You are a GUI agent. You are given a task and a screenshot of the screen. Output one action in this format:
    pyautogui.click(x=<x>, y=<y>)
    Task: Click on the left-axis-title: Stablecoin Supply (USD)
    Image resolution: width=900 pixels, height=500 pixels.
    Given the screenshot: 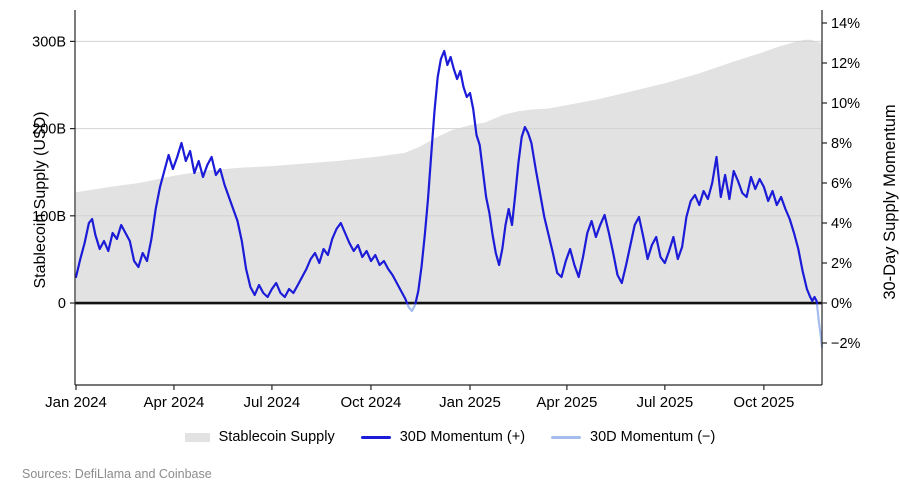 What is the action you would take?
    pyautogui.click(x=40, y=200)
    